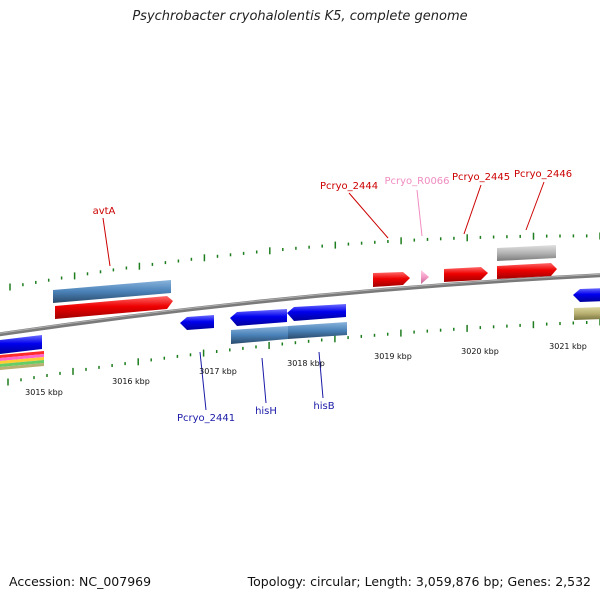 This screenshot has width=600, height=600. Describe the element at coordinates (197, 322) in the screenshot. I see `gene-Pcryo_2441-arrow` at that location.